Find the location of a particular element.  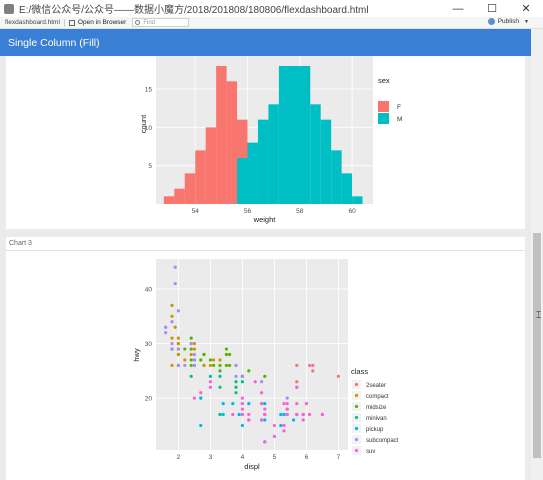

x-tick-label: 7 is located at coordinates (339, 457).